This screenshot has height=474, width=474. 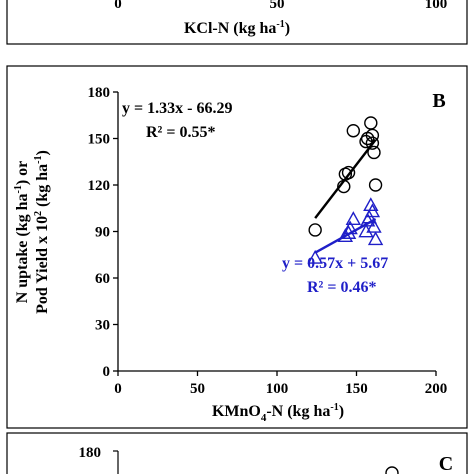 What do you see at coordinates (436, 6) in the screenshot?
I see `top-xtick-label: 100` at bounding box center [436, 6].